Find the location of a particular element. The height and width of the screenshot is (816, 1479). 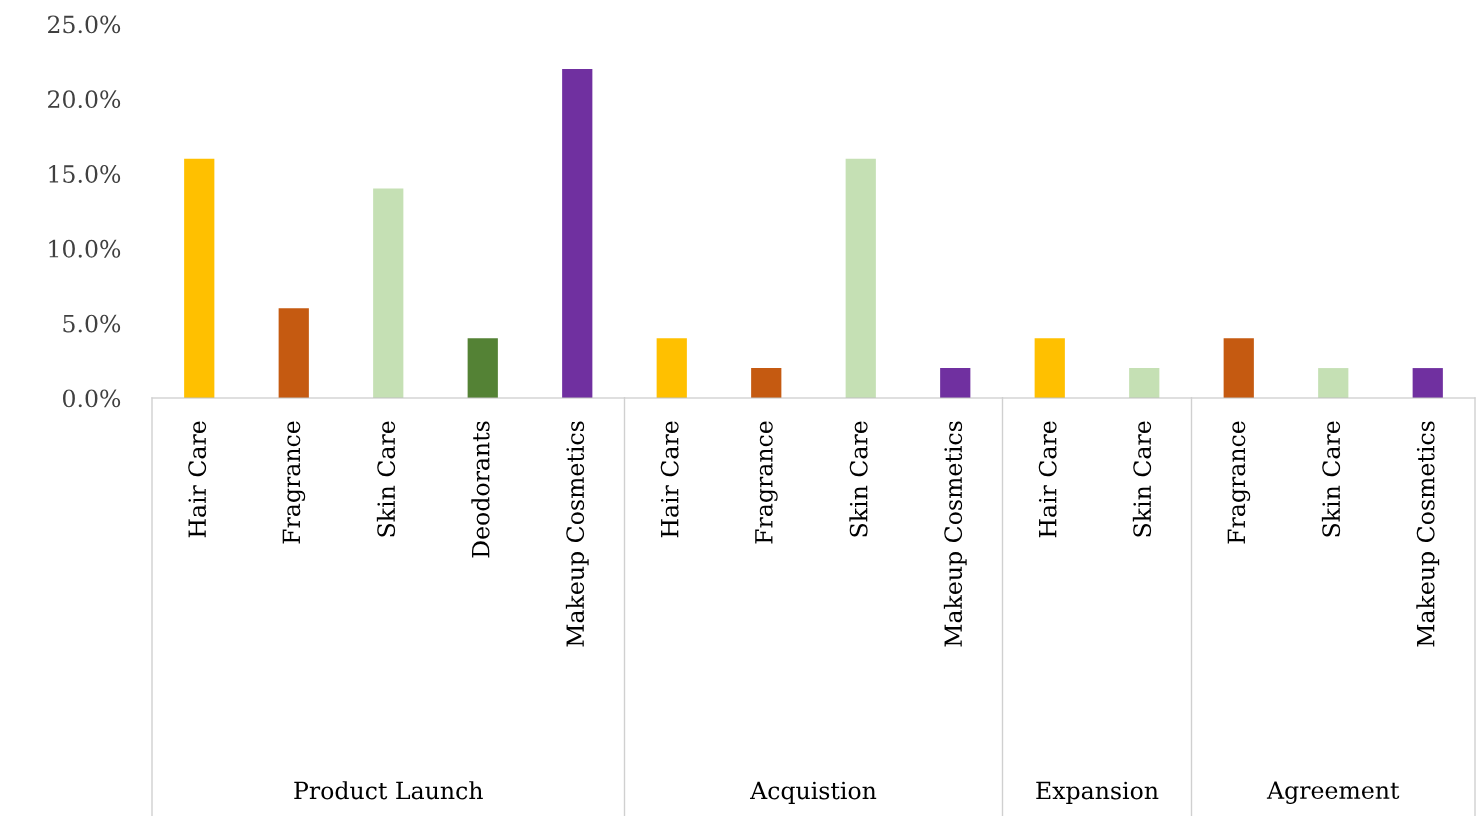

y-tick-label: 5.0% is located at coordinates (92, 323).